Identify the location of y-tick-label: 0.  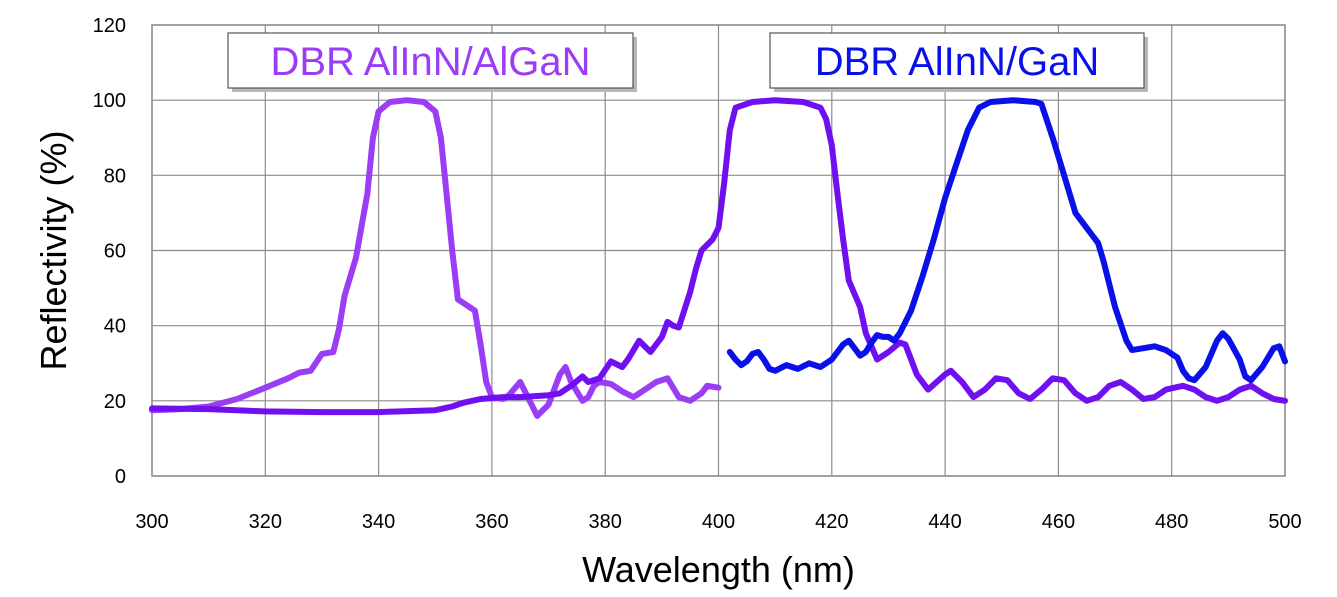
(120, 477).